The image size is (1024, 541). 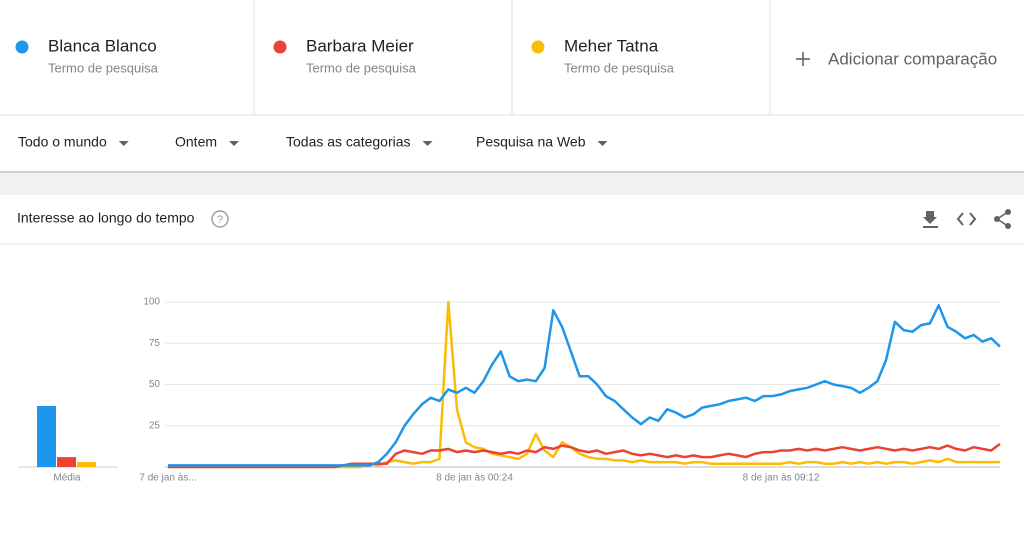 What do you see at coordinates (62, 142) in the screenshot?
I see `filter-dropdown: Todo o mundo` at bounding box center [62, 142].